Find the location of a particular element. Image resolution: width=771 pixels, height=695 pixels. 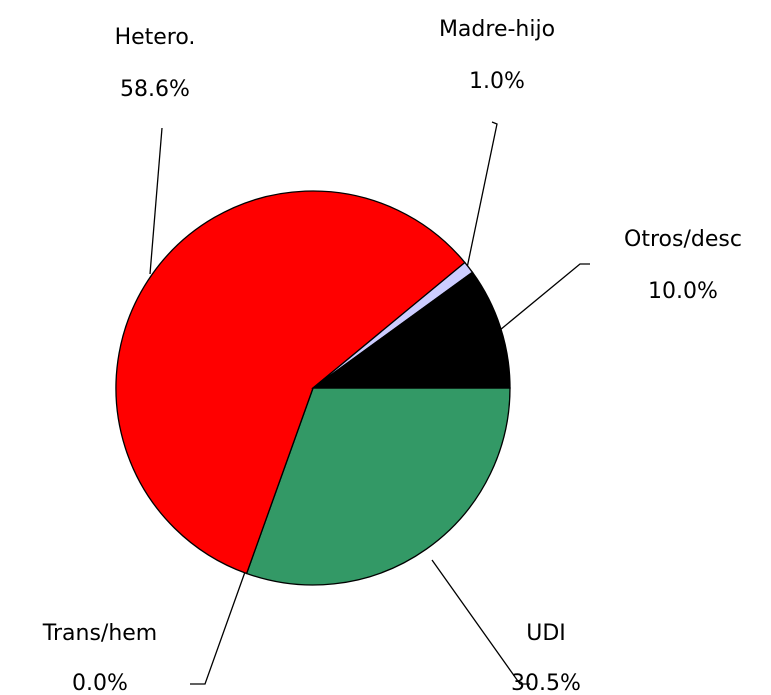

slice-value-label: 10.0% is located at coordinates (683, 291).